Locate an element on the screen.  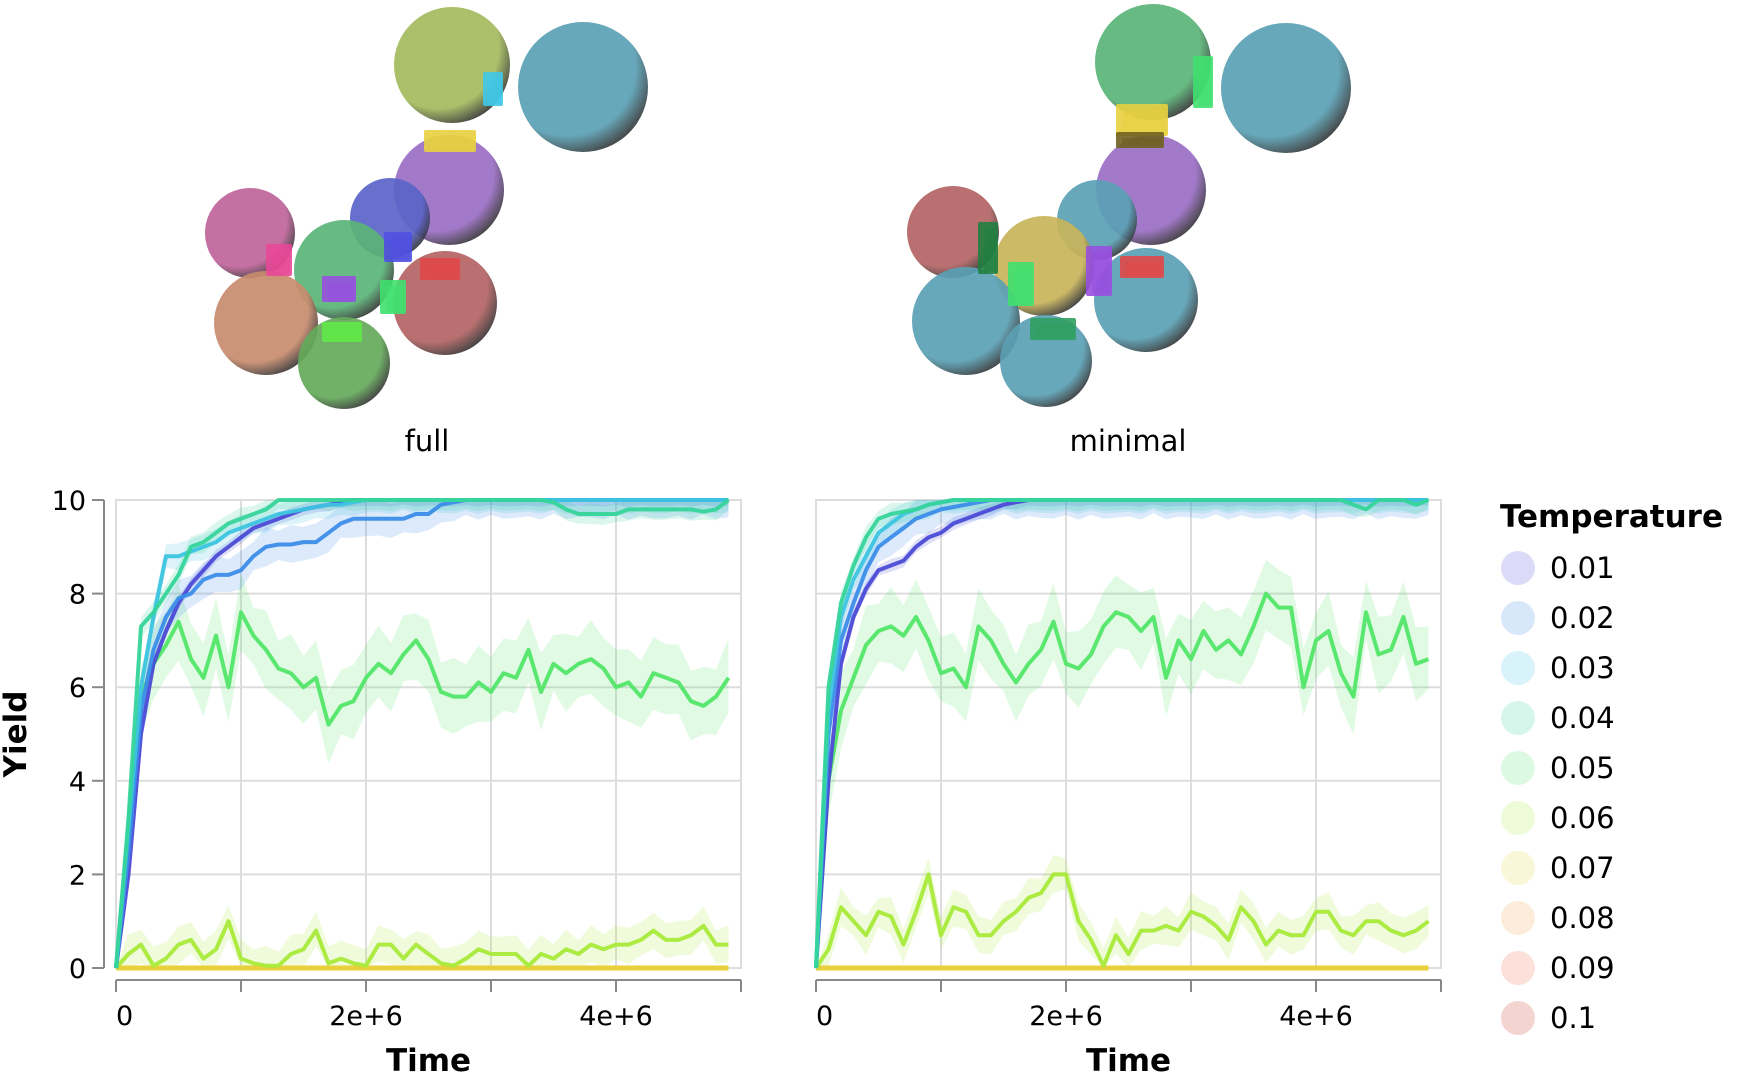
sphere-tan is located at coordinates (266, 323).